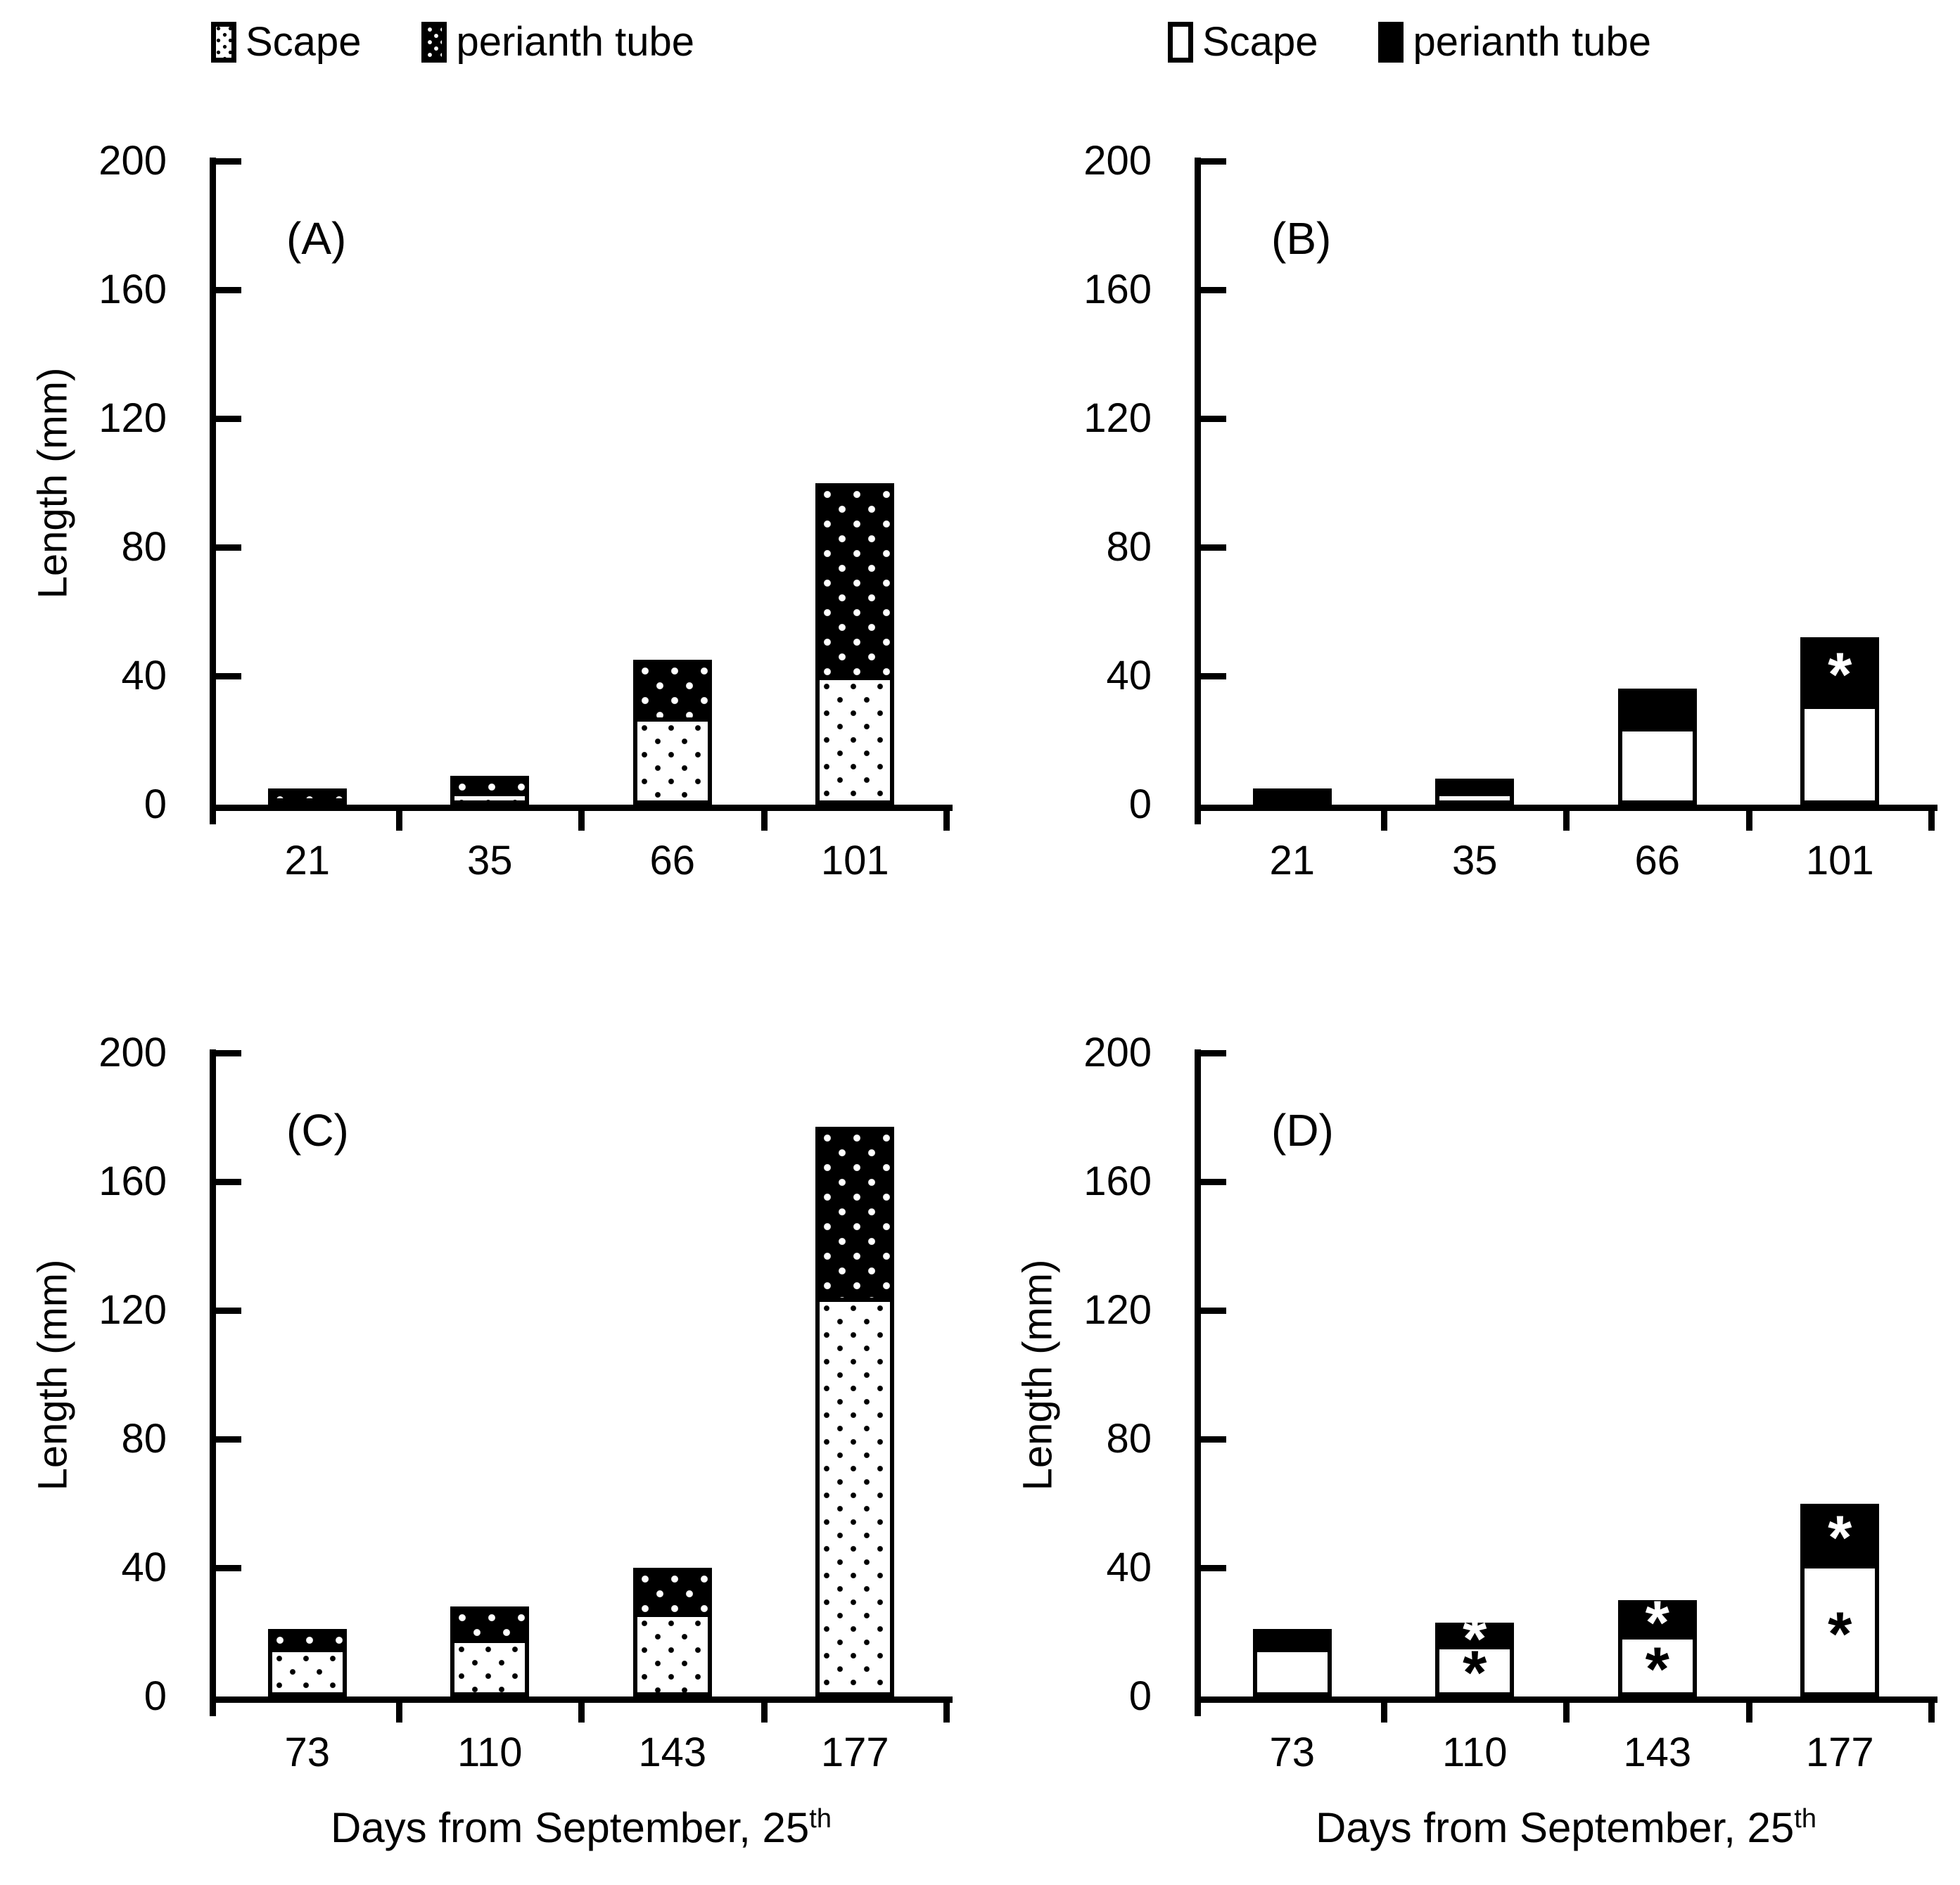  I want to click on legend-item-perianth-dotted: perianth tube, so click(557, 41).